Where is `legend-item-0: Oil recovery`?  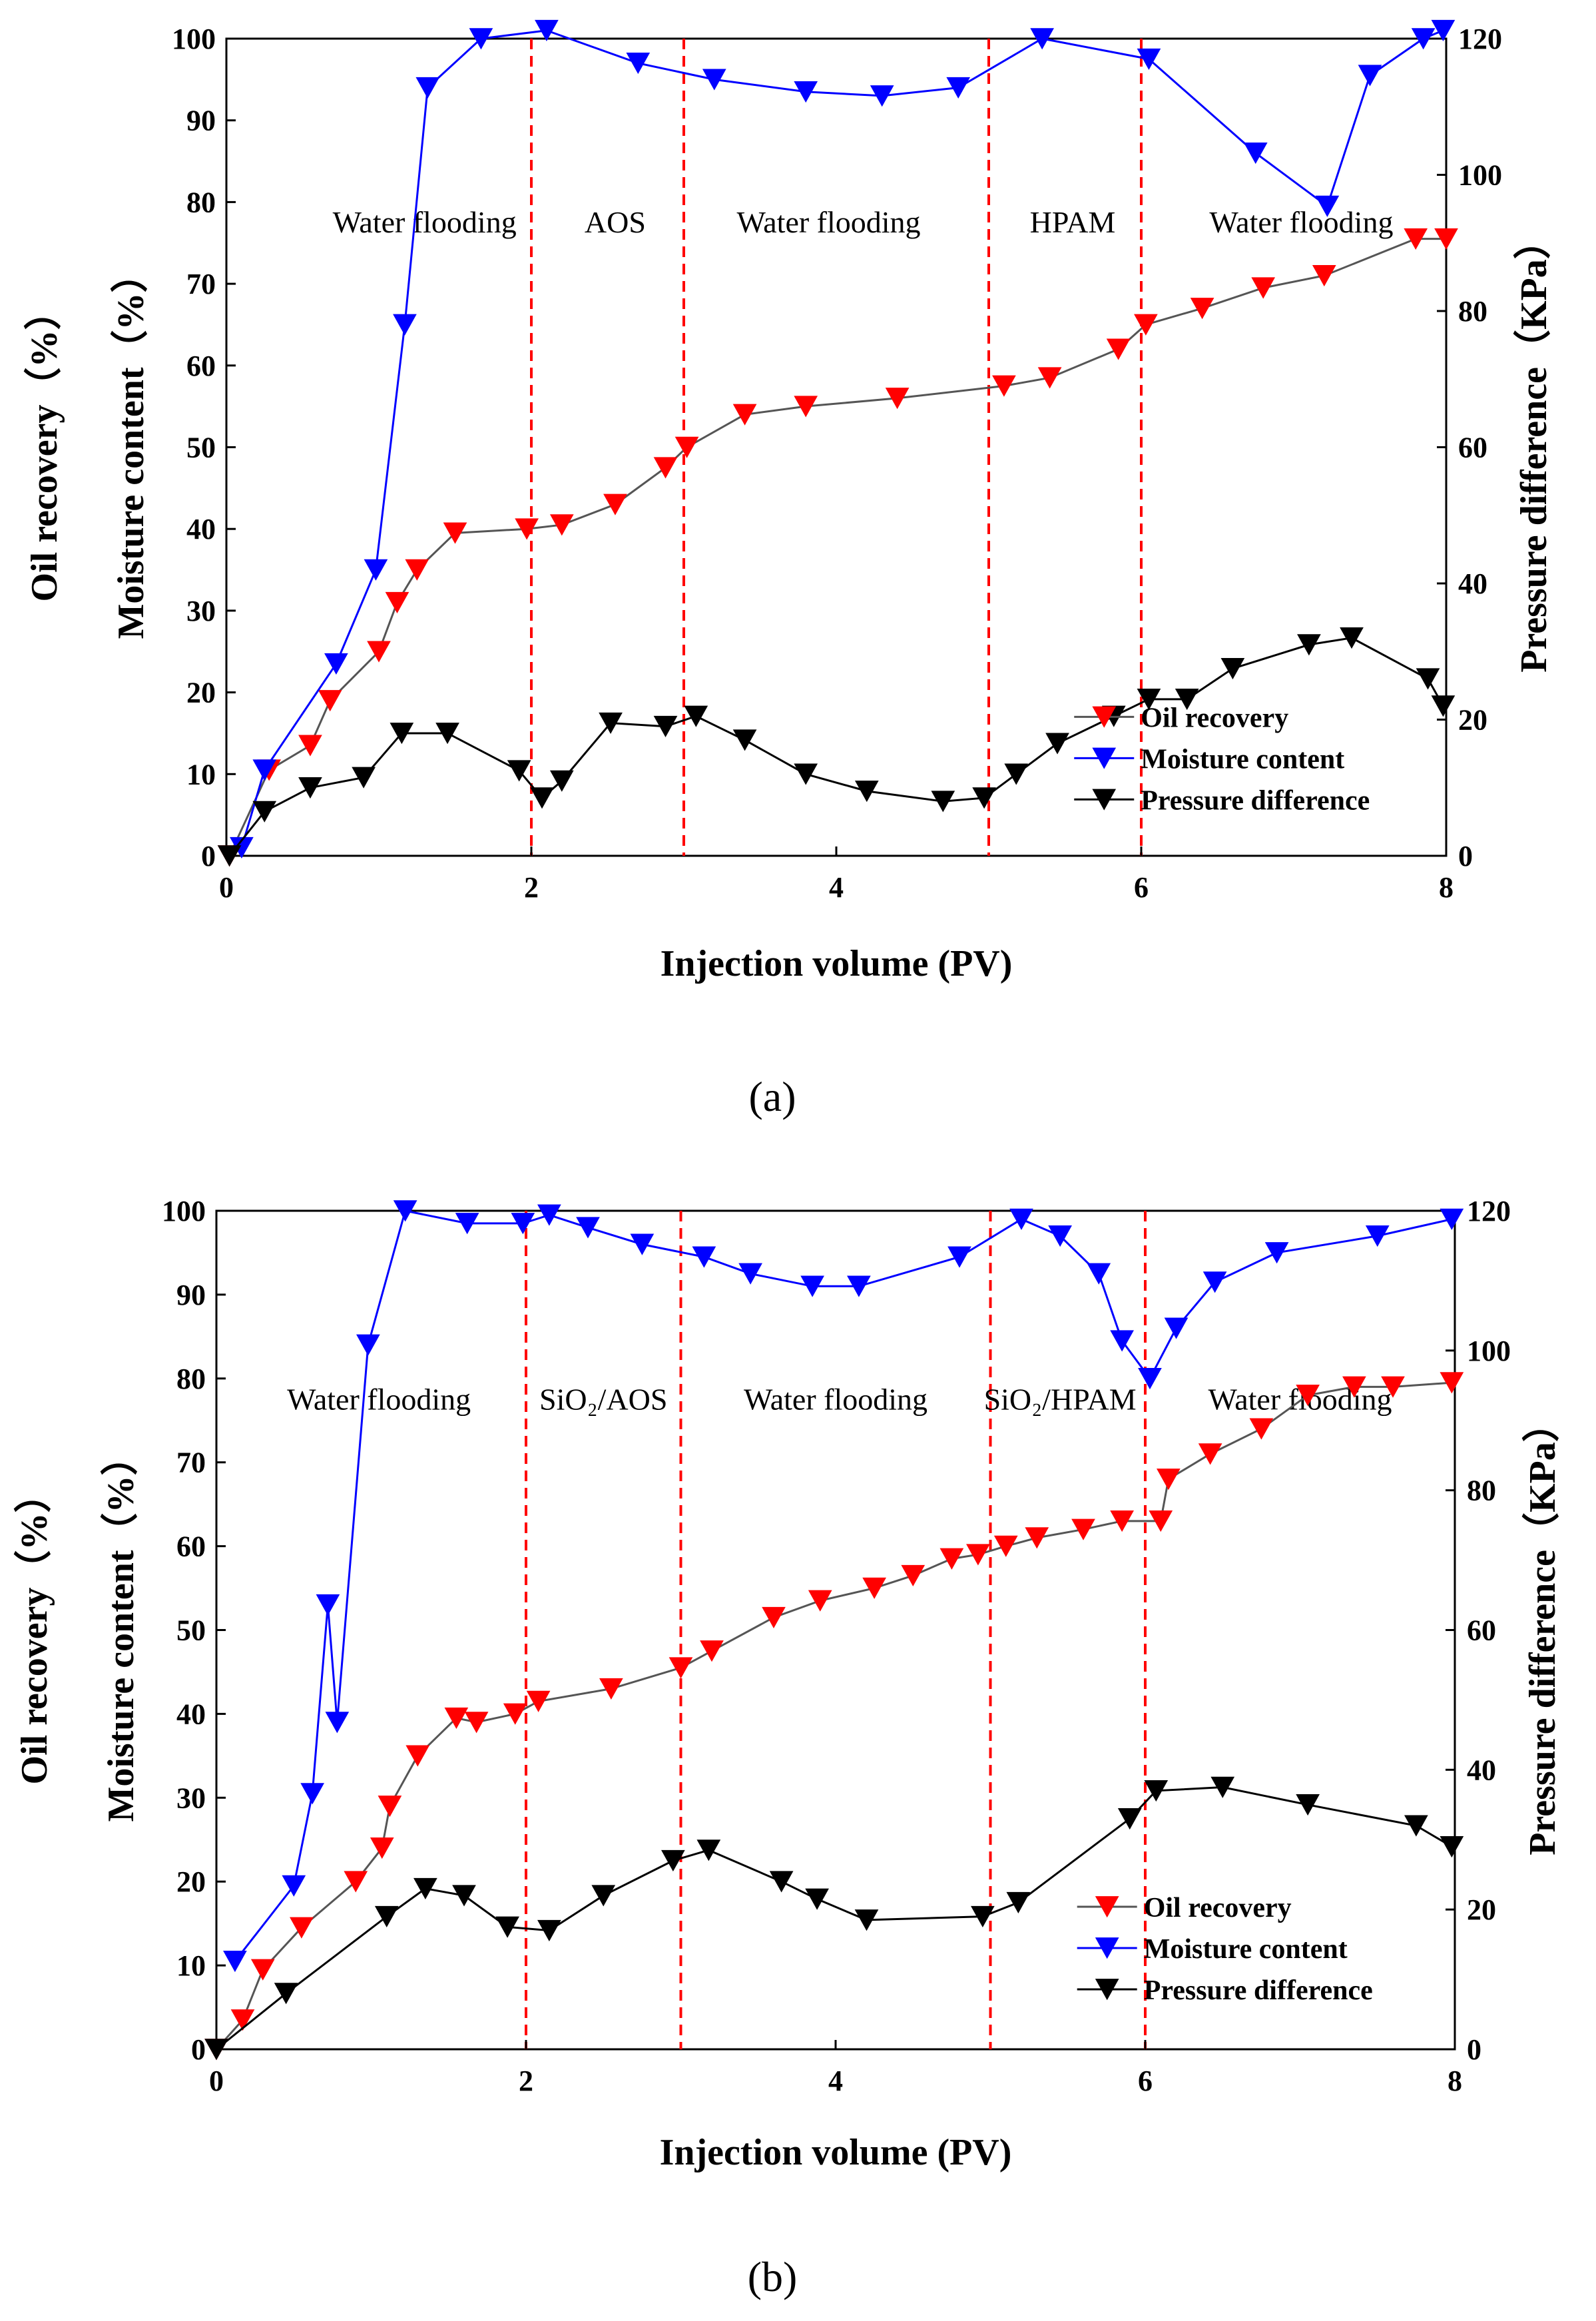
legend-item-0: Oil recovery is located at coordinates (1181, 718).